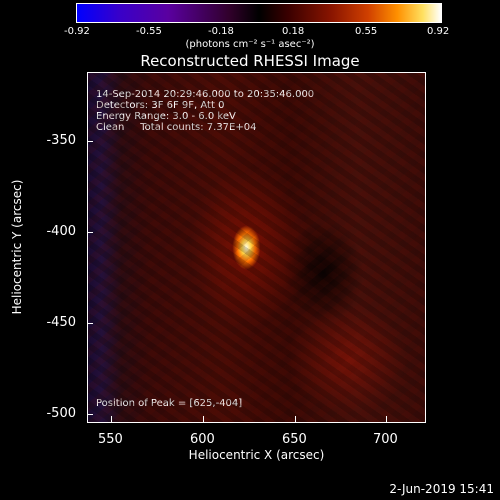  What do you see at coordinates (61, 413) in the screenshot?
I see `y-tick-label: -500` at bounding box center [61, 413].